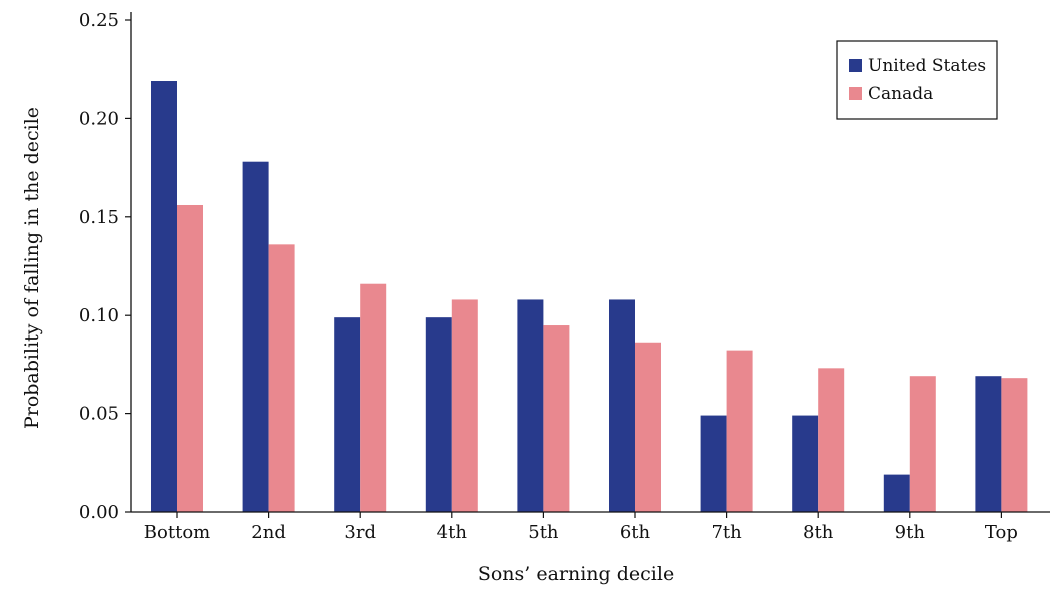 The width and height of the screenshot is (1054, 592). I want to click on bar-united-states-5th, so click(530, 405).